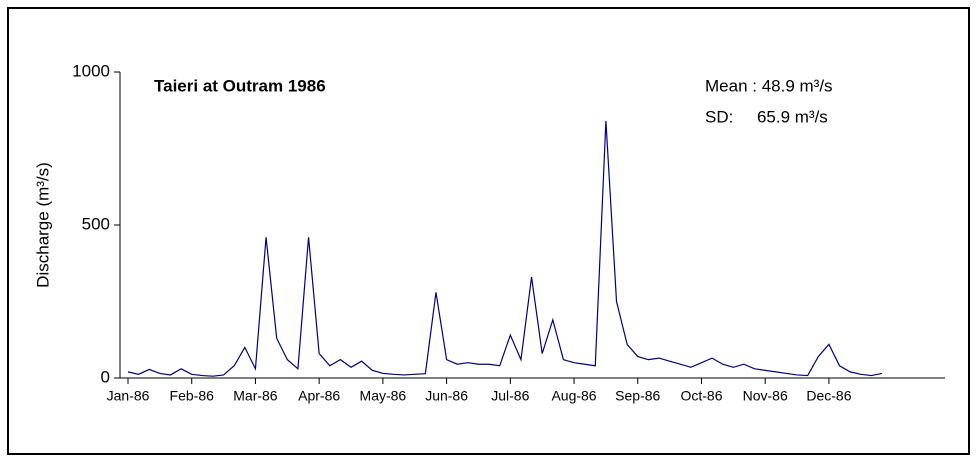 The height and width of the screenshot is (464, 977). What do you see at coordinates (446, 396) in the screenshot?
I see `x-tick-label: Jun-86` at bounding box center [446, 396].